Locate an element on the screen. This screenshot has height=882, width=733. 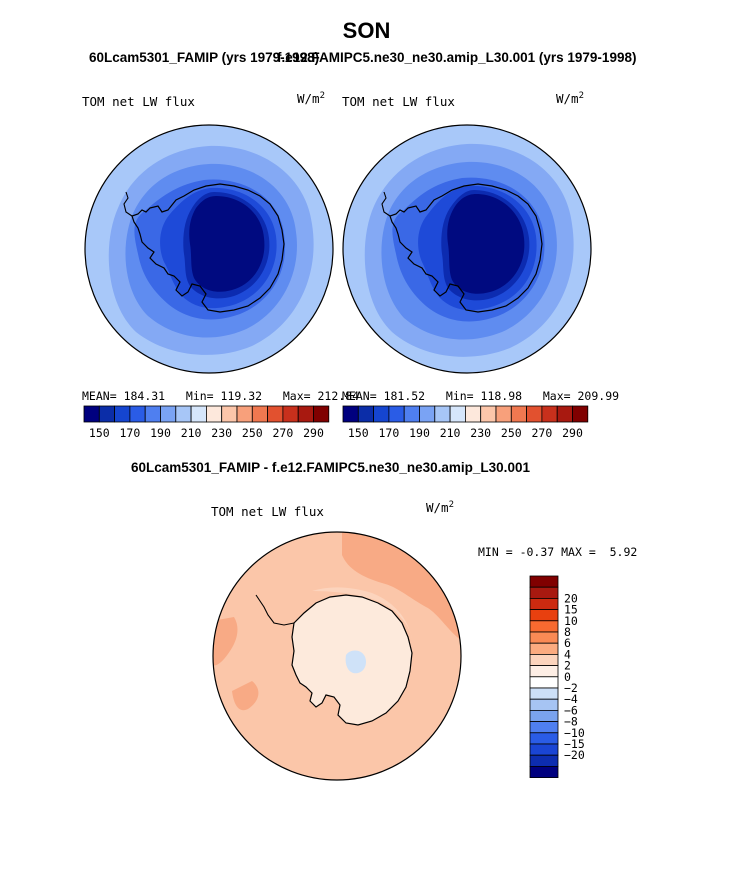
left-map-coastline is located at coordinates (208, 248).